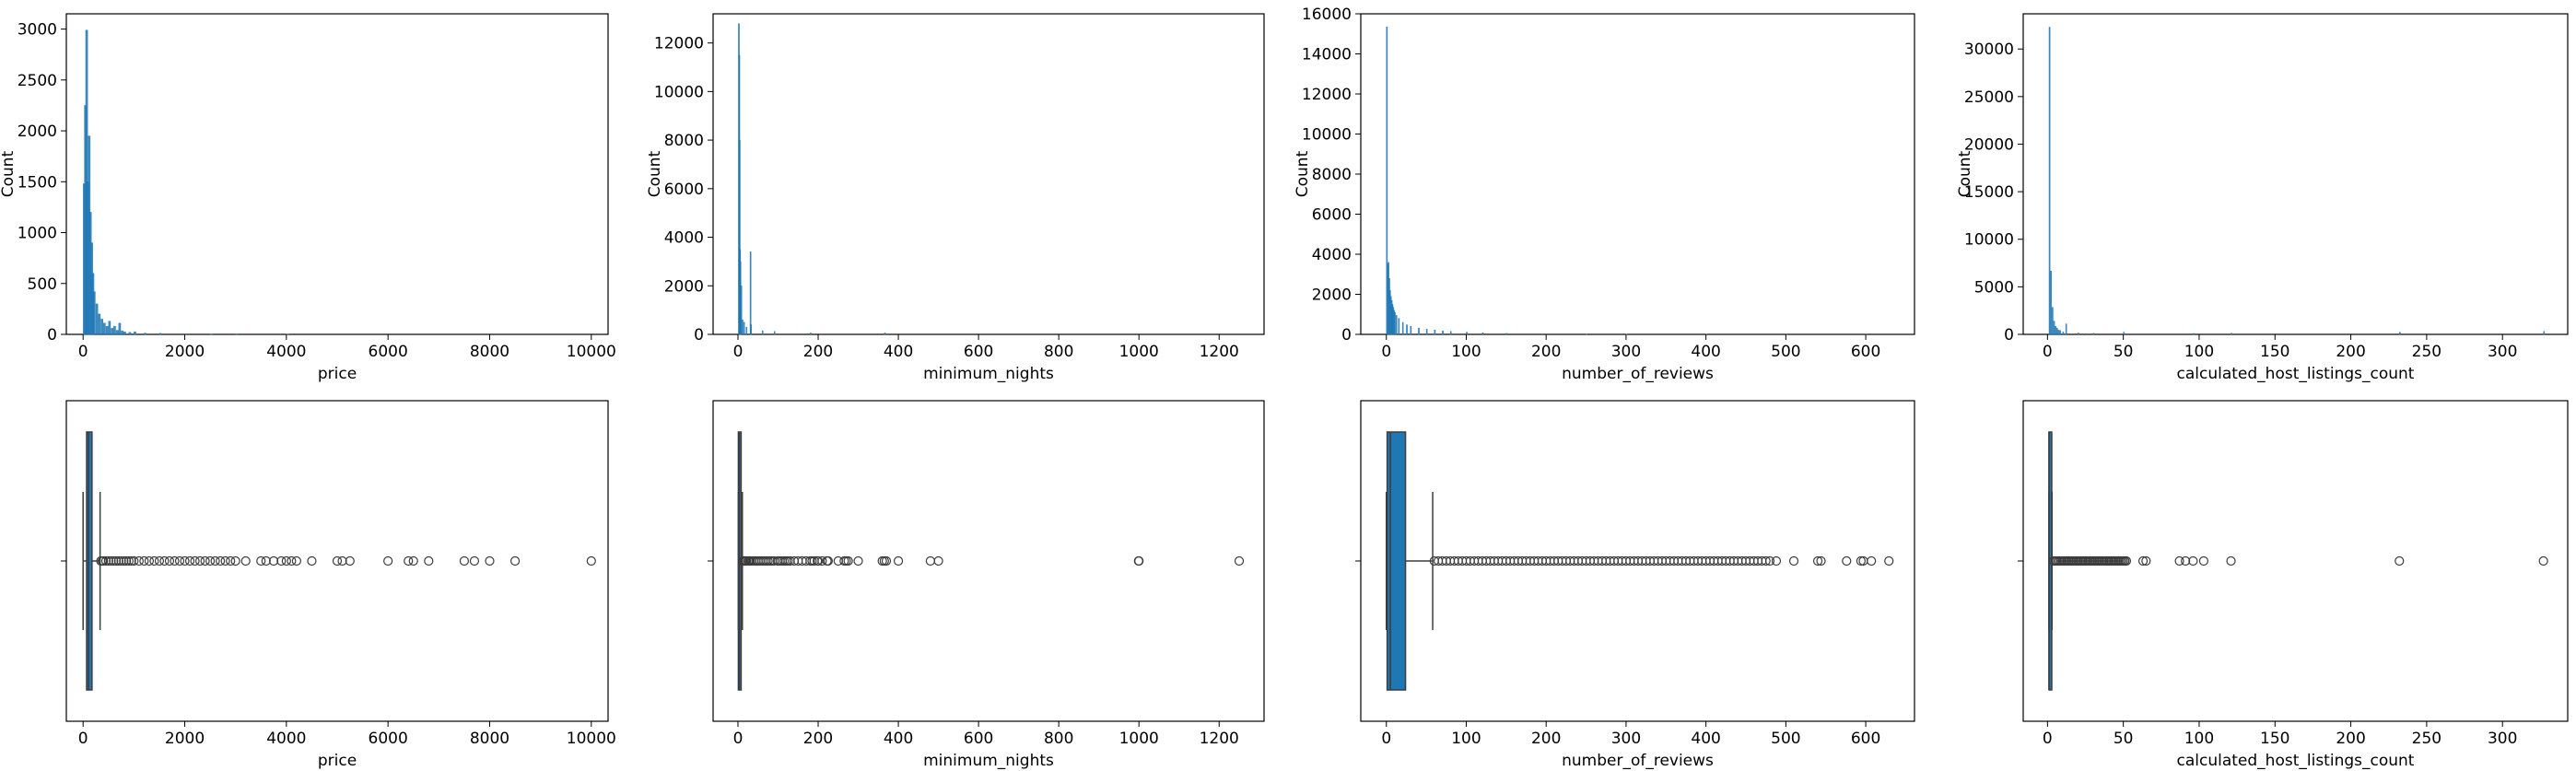  What do you see at coordinates (1332, 215) in the screenshot?
I see `y-tick-label: 6000` at bounding box center [1332, 215].